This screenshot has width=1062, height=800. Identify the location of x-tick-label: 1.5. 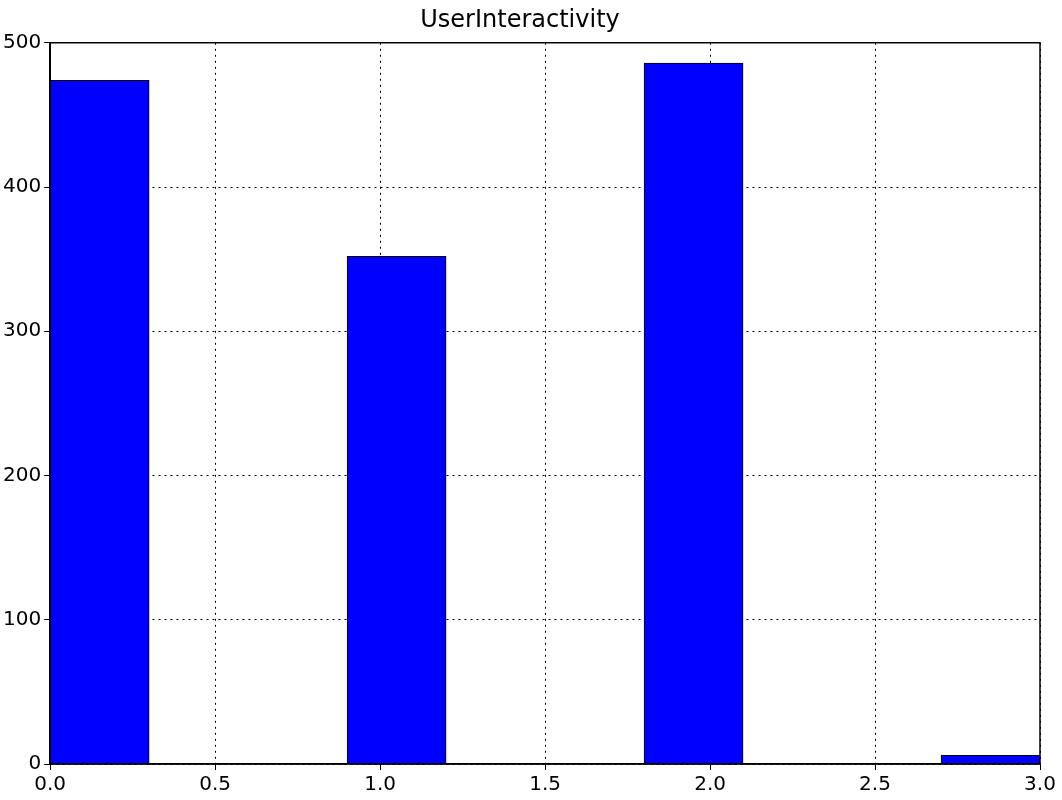
(545, 783).